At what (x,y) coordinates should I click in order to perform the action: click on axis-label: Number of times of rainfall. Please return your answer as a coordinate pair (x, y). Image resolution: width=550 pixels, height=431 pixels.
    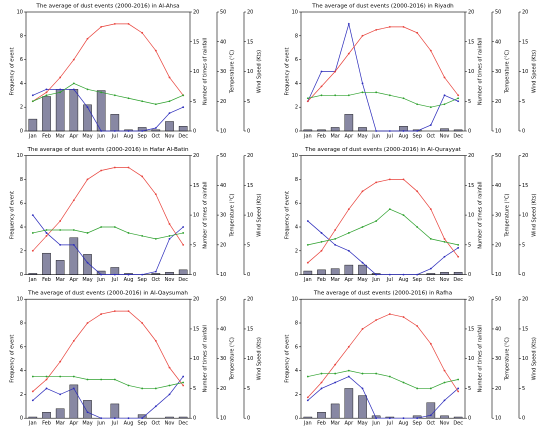
    Looking at the image, I should click on (206, 214).